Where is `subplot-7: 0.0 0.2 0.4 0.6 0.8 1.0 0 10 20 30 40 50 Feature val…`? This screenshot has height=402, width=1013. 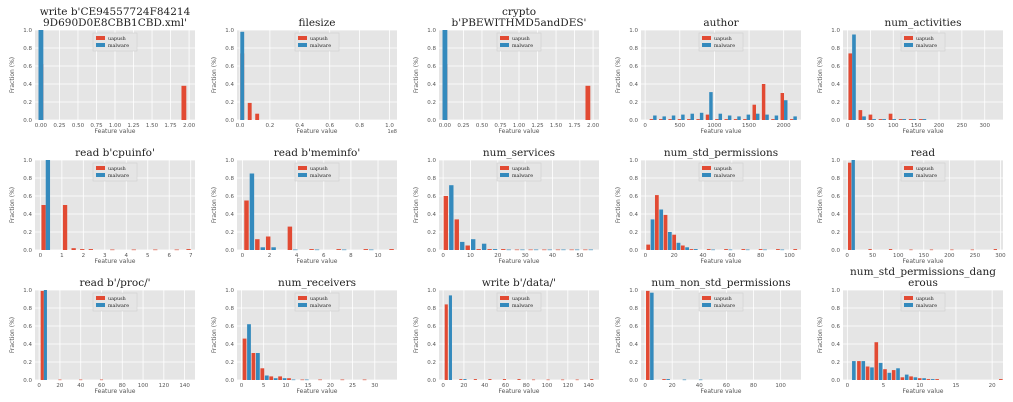 subplot-7: 0.0 0.2 0.4 0.6 0.8 1.0 0 10 20 30 40 50 Feature val… is located at coordinates (506, 206).